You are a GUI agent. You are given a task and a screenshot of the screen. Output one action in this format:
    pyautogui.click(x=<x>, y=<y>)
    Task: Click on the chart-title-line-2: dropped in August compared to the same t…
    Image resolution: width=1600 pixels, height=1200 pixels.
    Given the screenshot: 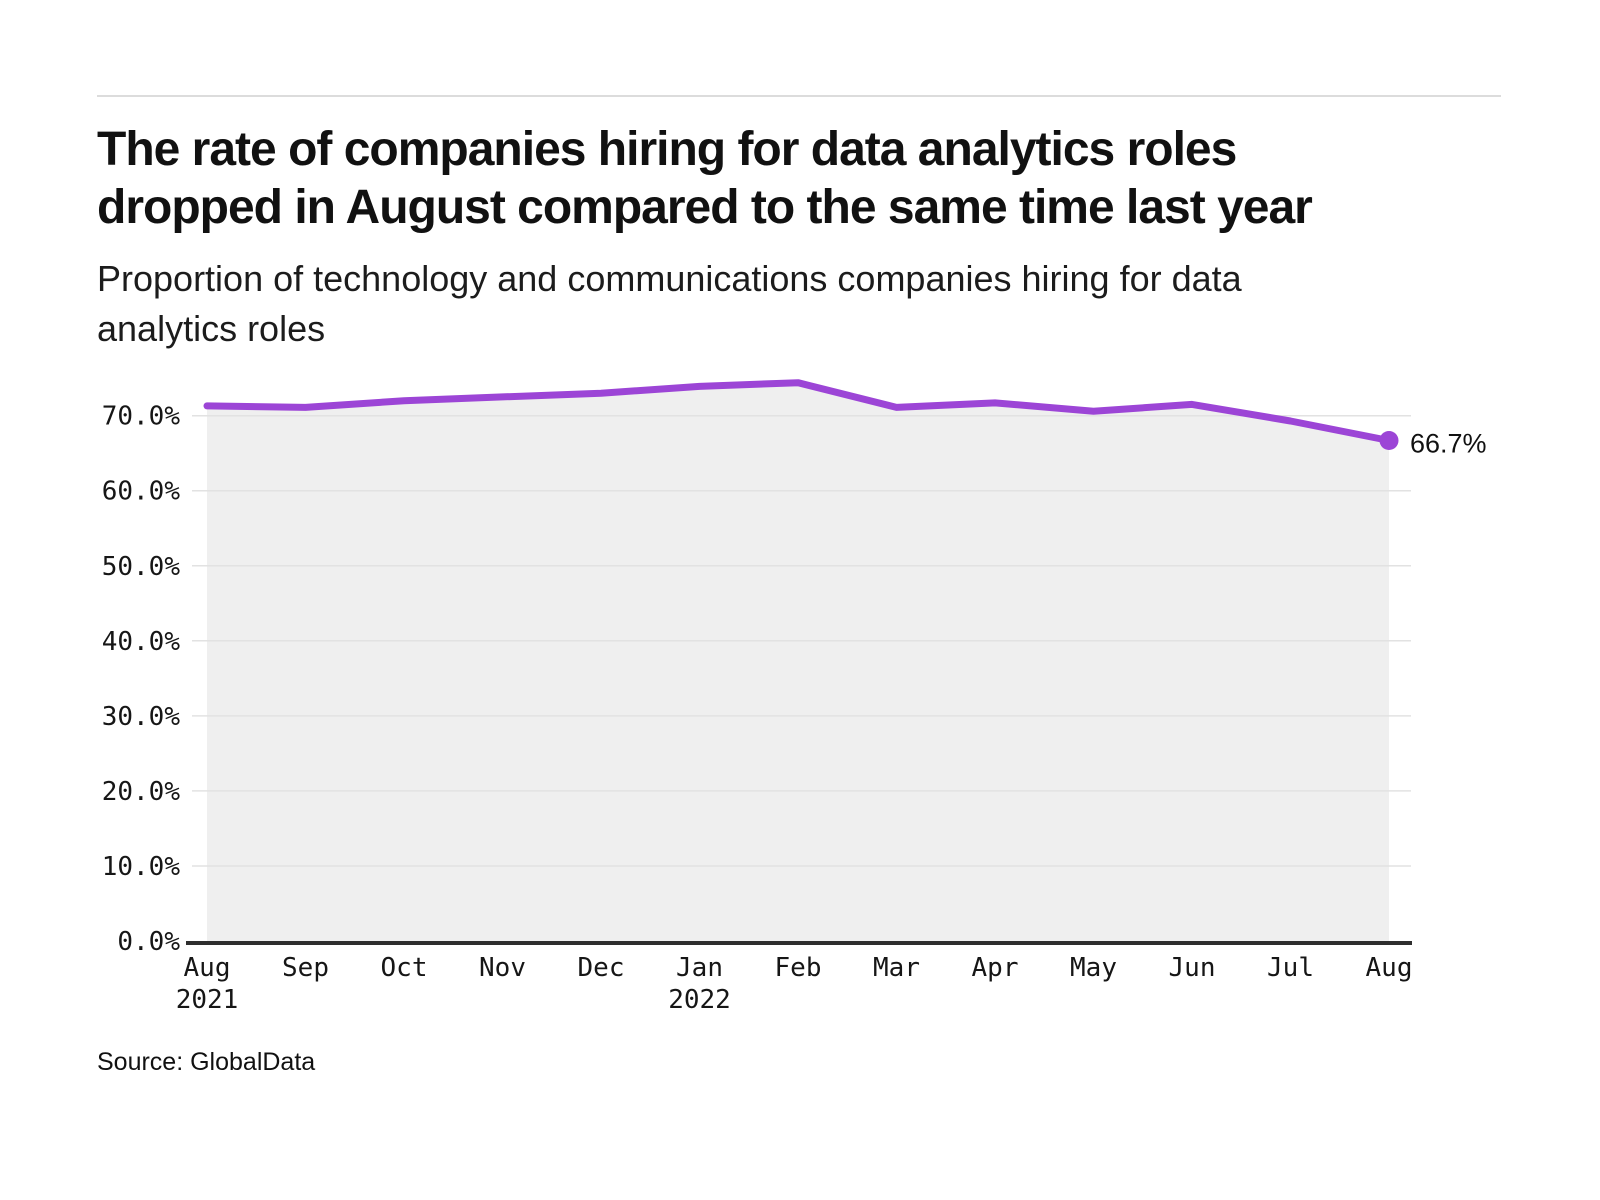 What is the action you would take?
    pyautogui.click(x=705, y=207)
    